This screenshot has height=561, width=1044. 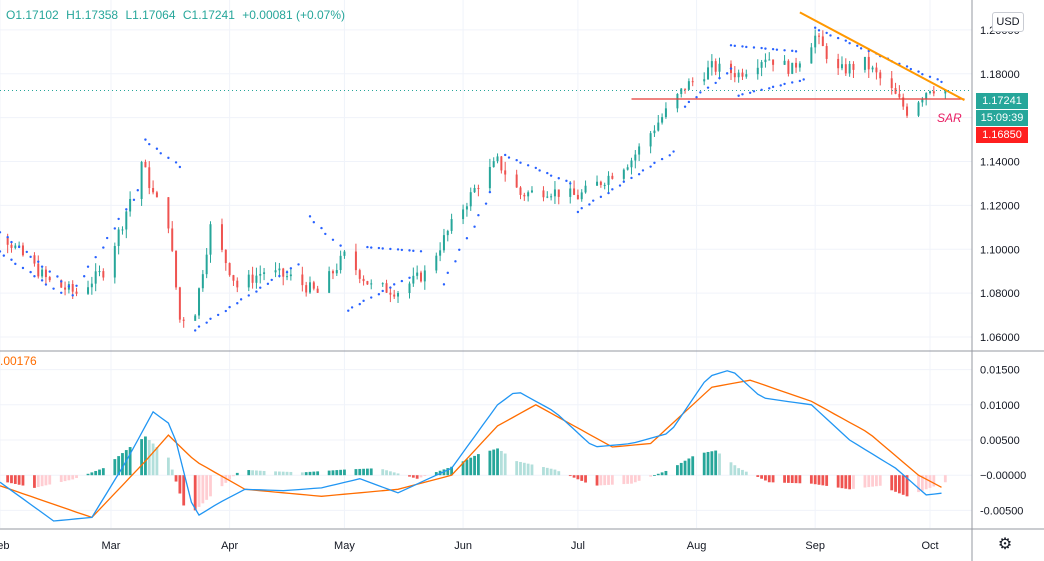 I want to click on time-tick-label: Mar, so click(x=111, y=546).